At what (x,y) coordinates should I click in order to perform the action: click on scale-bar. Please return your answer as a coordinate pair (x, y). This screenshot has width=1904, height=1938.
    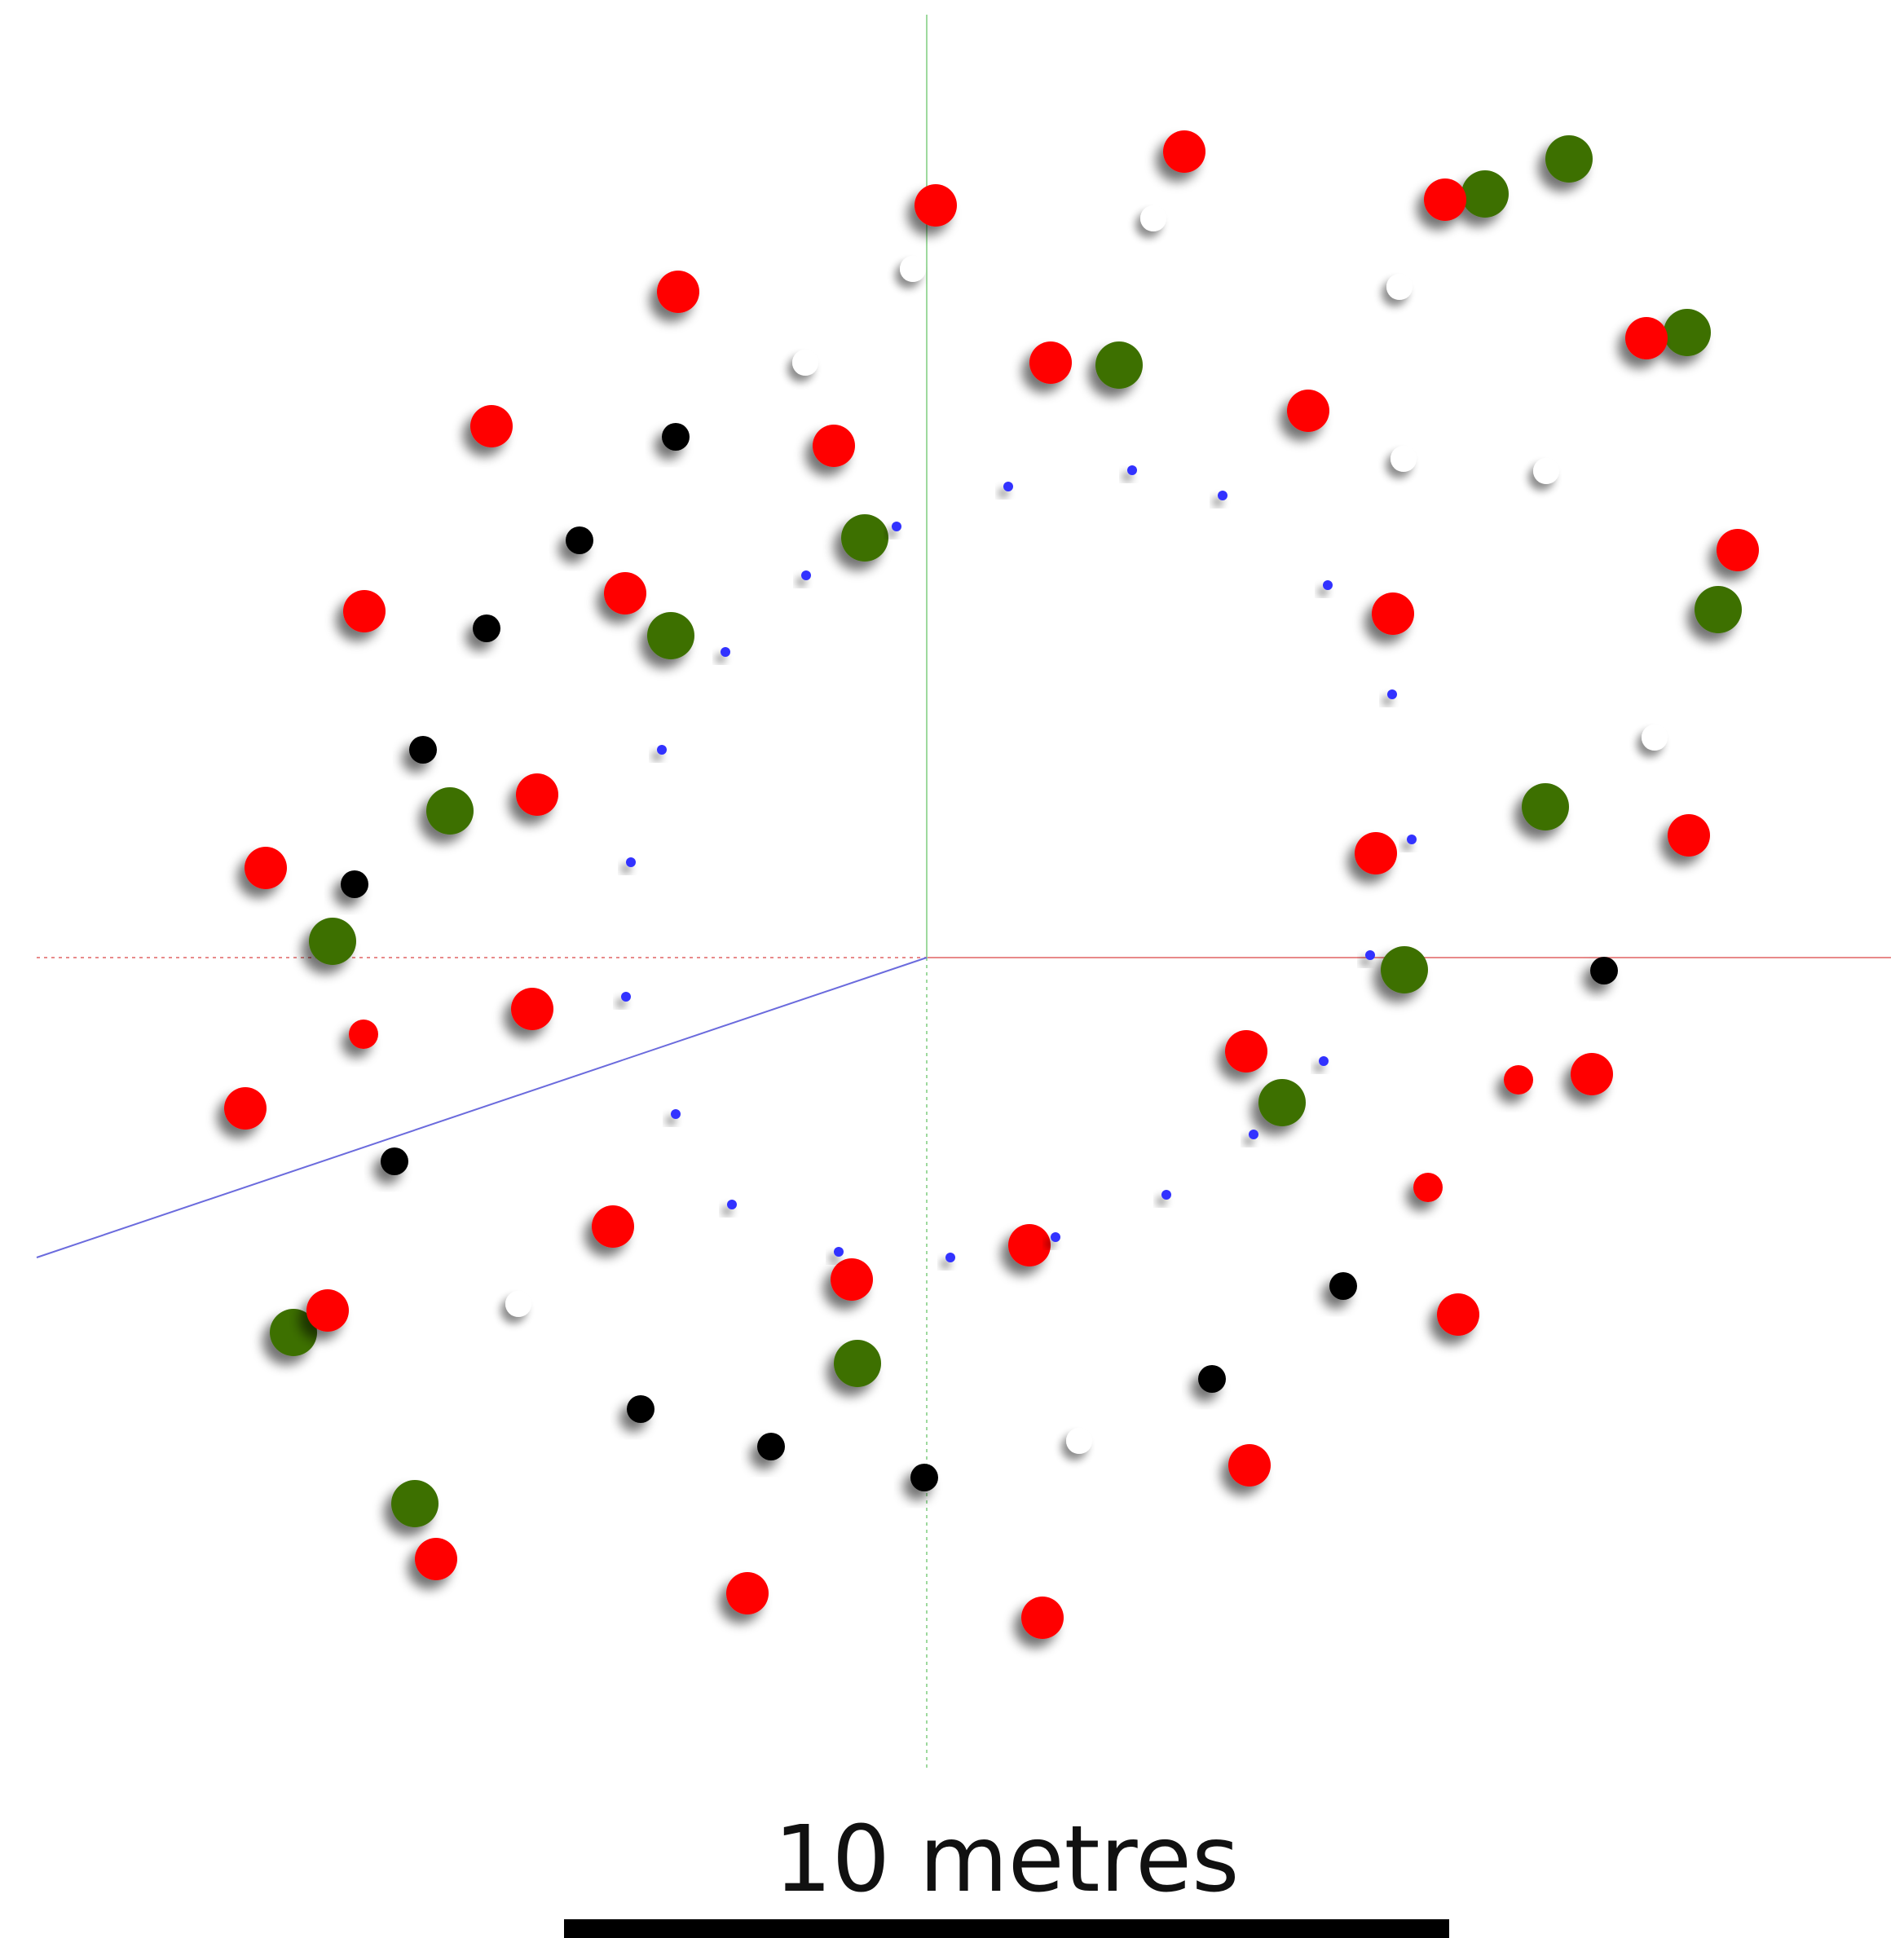
    Looking at the image, I should click on (1007, 1928).